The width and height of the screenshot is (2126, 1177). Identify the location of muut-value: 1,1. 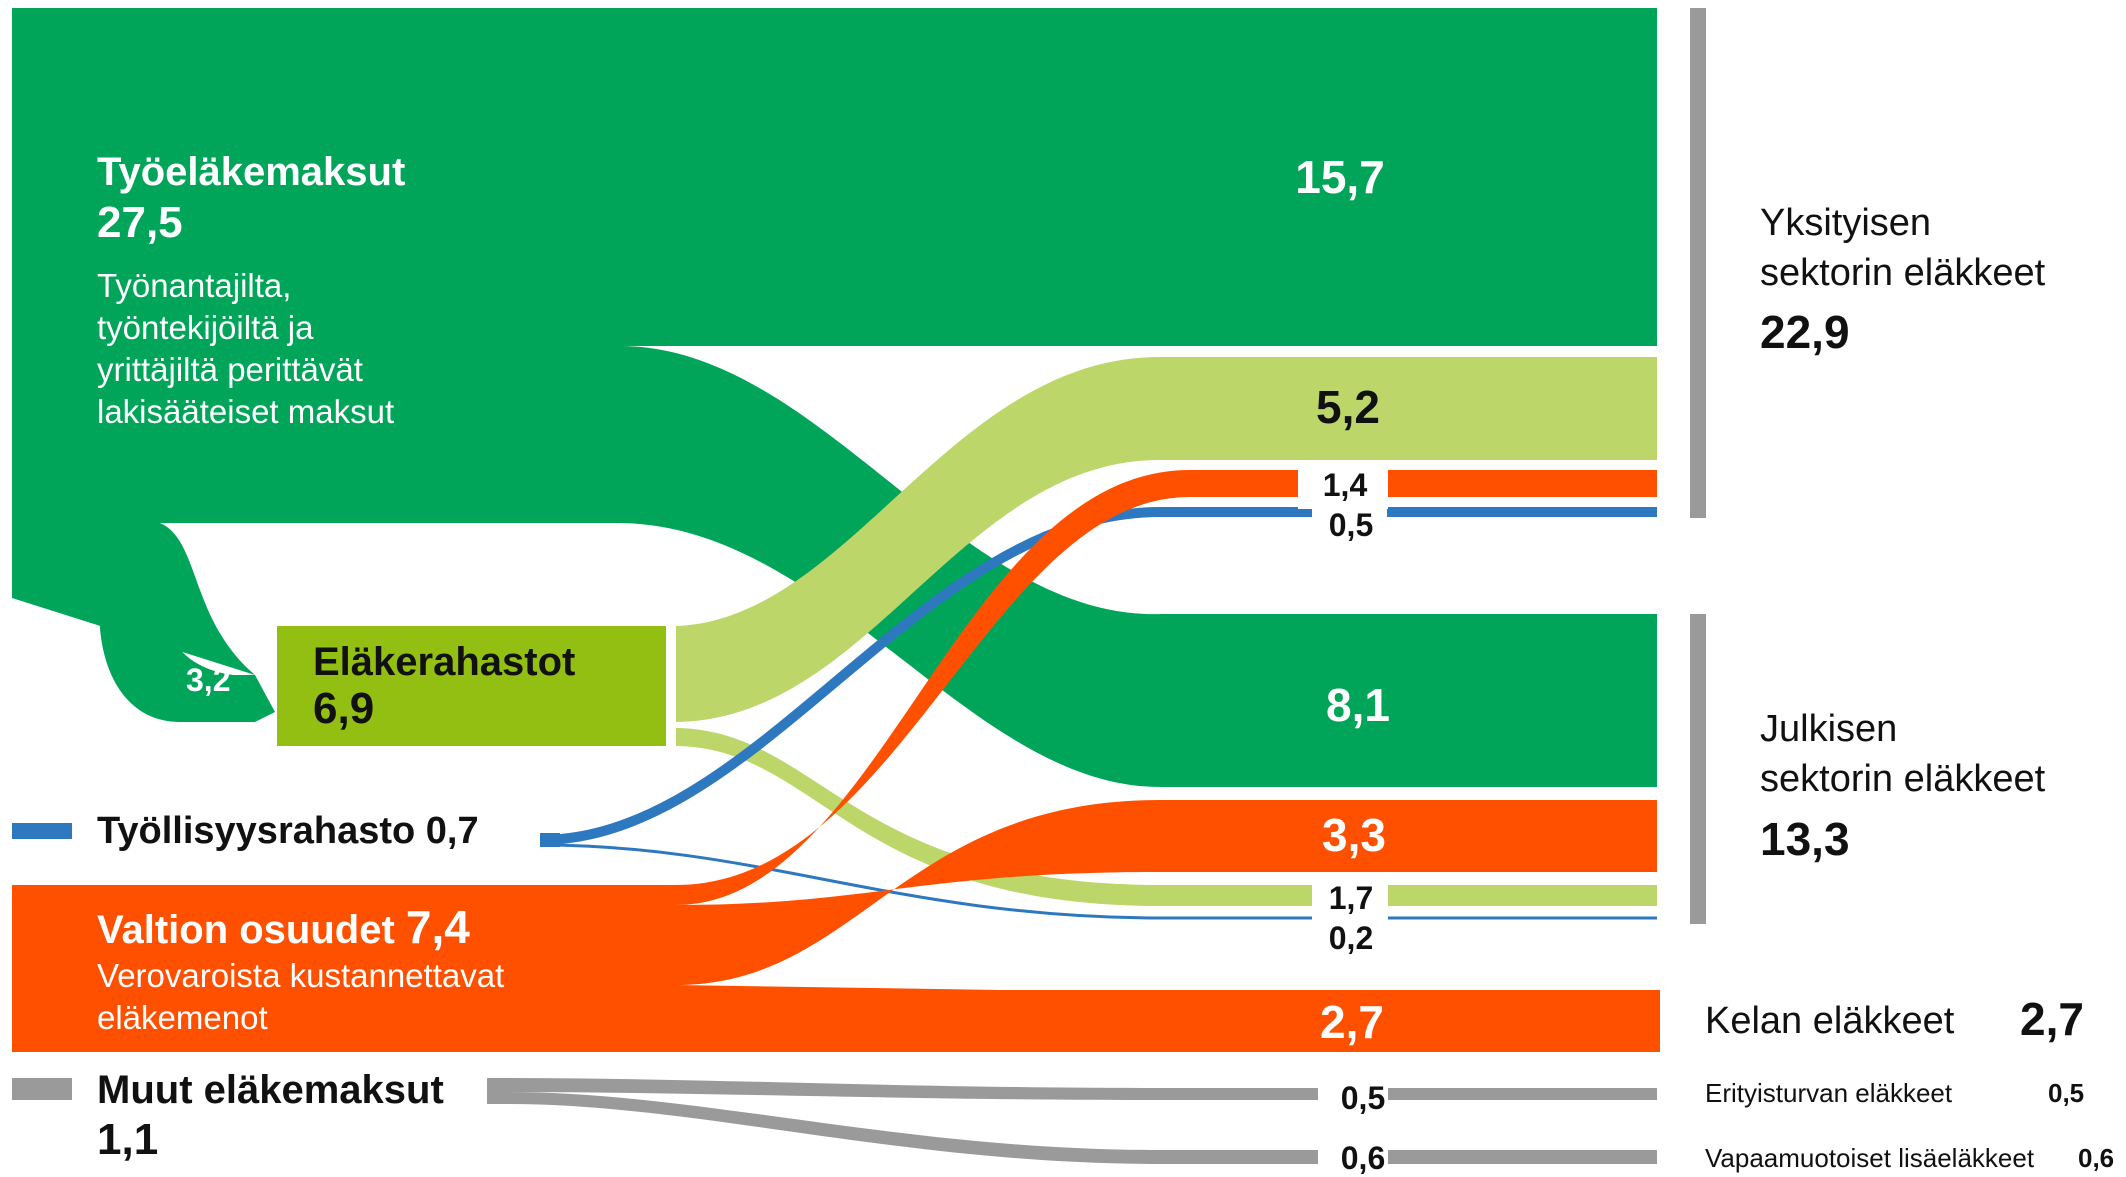
(128, 1139).